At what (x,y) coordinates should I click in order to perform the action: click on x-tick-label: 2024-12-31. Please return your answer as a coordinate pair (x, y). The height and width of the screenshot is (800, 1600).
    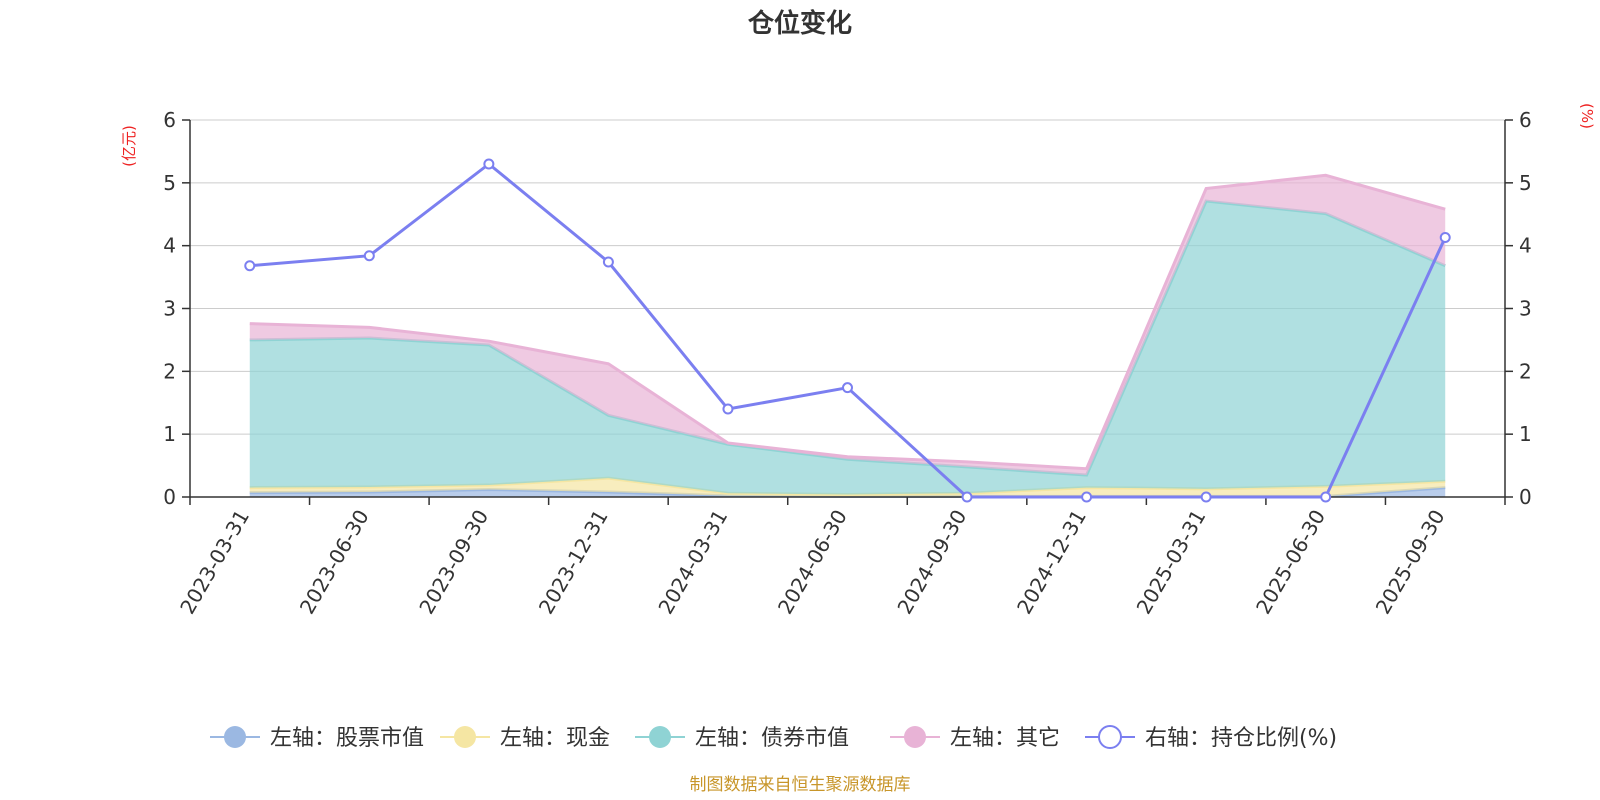
    Looking at the image, I should click on (1051, 562).